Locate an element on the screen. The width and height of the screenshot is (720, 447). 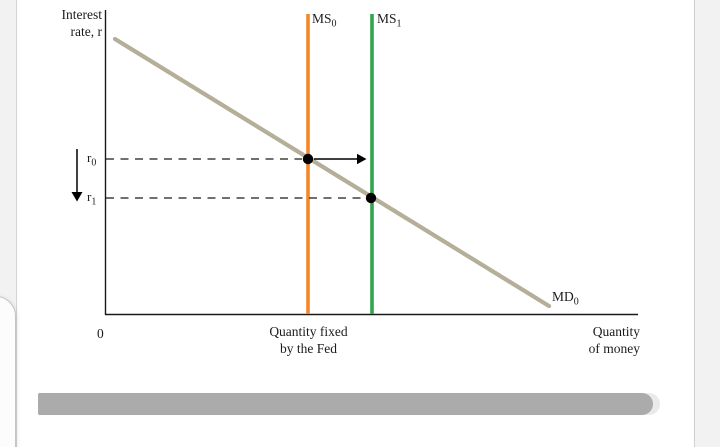
quantity-fixed-line1: Quantity fixed is located at coordinates (308, 331).